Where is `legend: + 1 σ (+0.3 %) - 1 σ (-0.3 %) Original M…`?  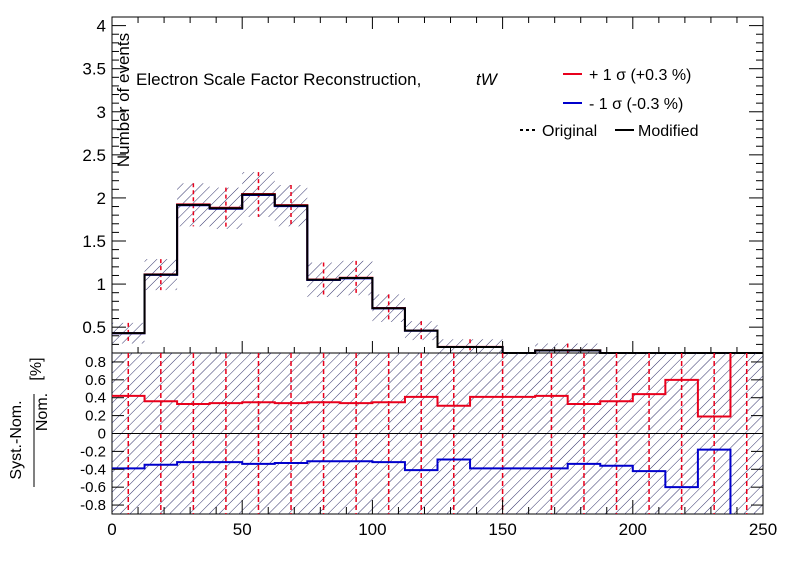 legend: + 1 σ (+0.3 %) - 1 σ (-0.3 %) Original M… is located at coordinates (609, 103).